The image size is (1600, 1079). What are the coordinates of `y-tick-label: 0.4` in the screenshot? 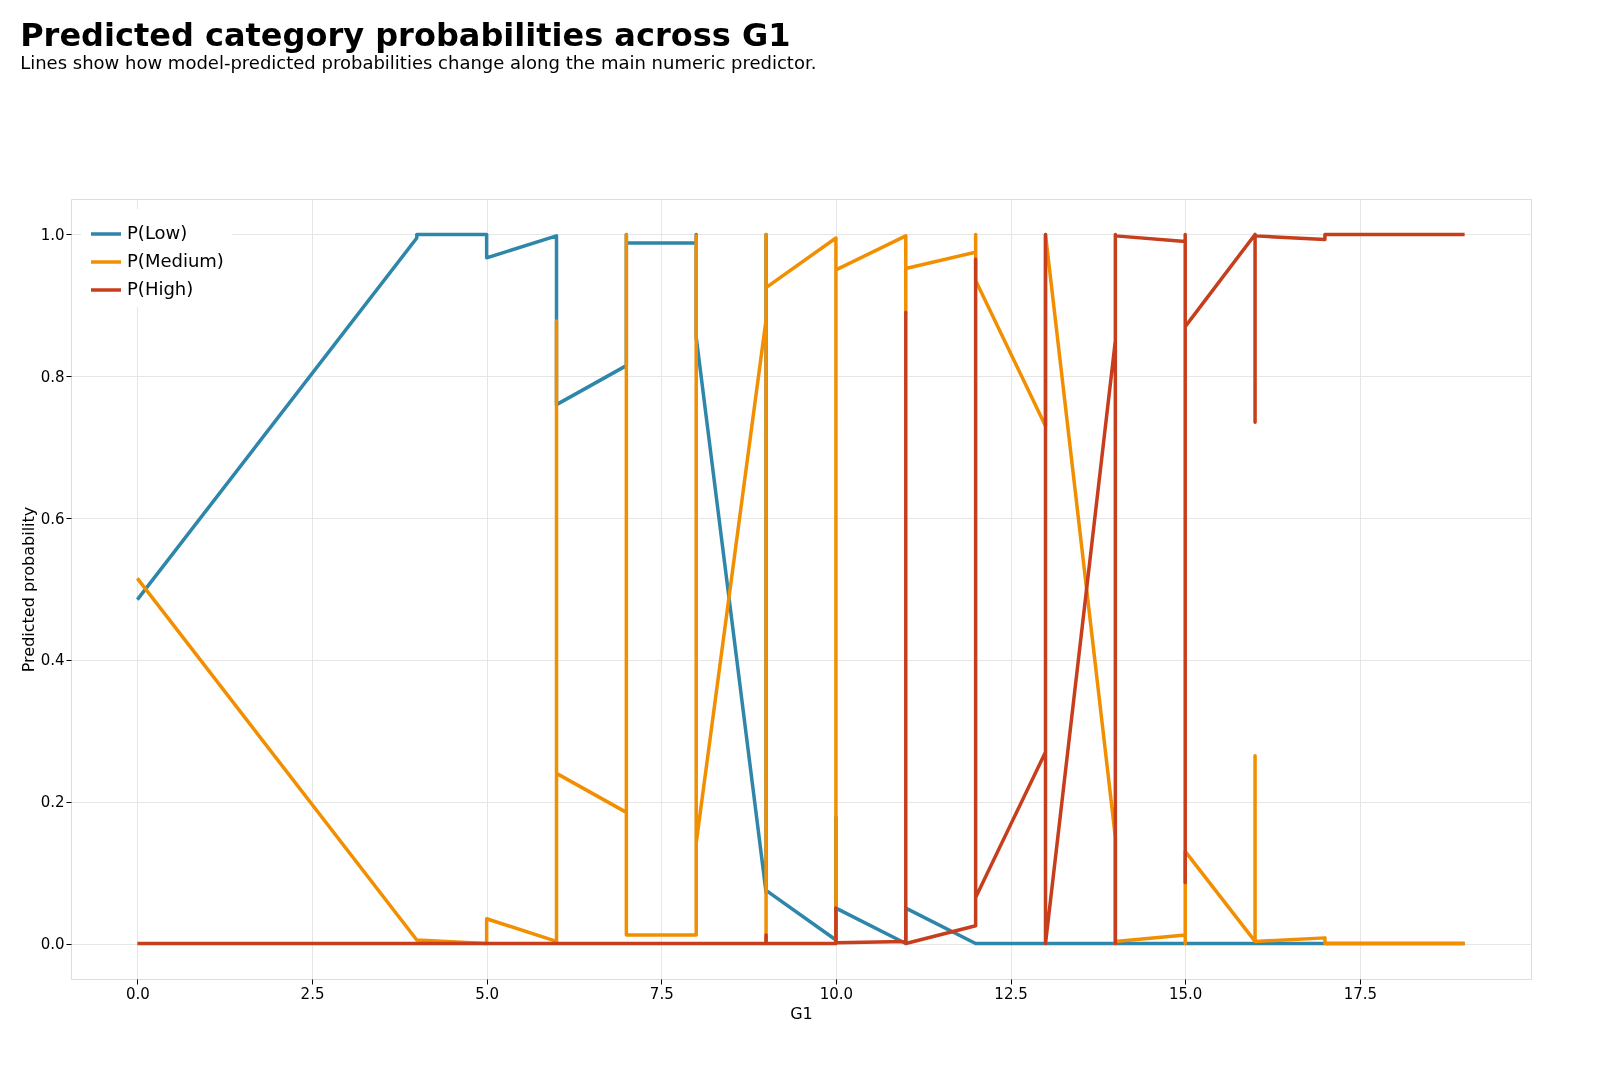 It's located at (52, 660).